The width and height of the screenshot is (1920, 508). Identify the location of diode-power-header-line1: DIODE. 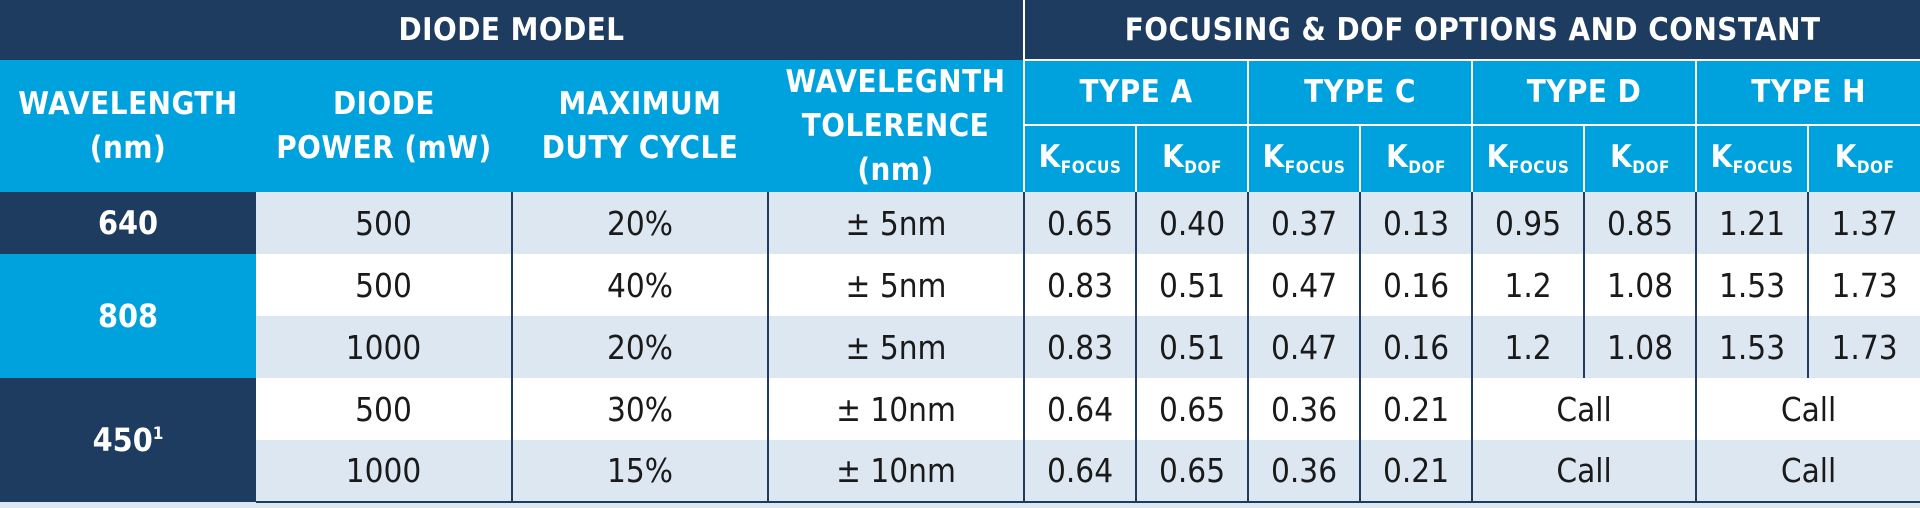
(384, 104).